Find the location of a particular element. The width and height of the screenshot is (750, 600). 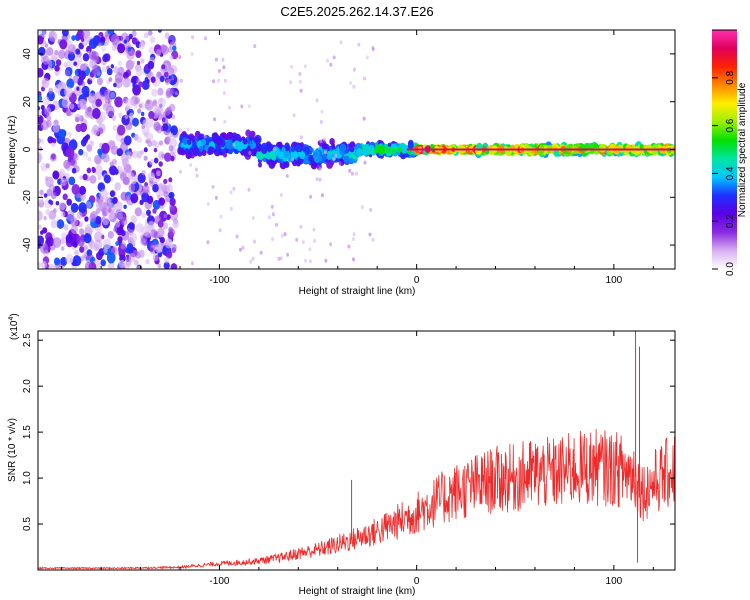

spectrogram-y-axis-label: Frequency (Hz) is located at coordinates (12, 150).